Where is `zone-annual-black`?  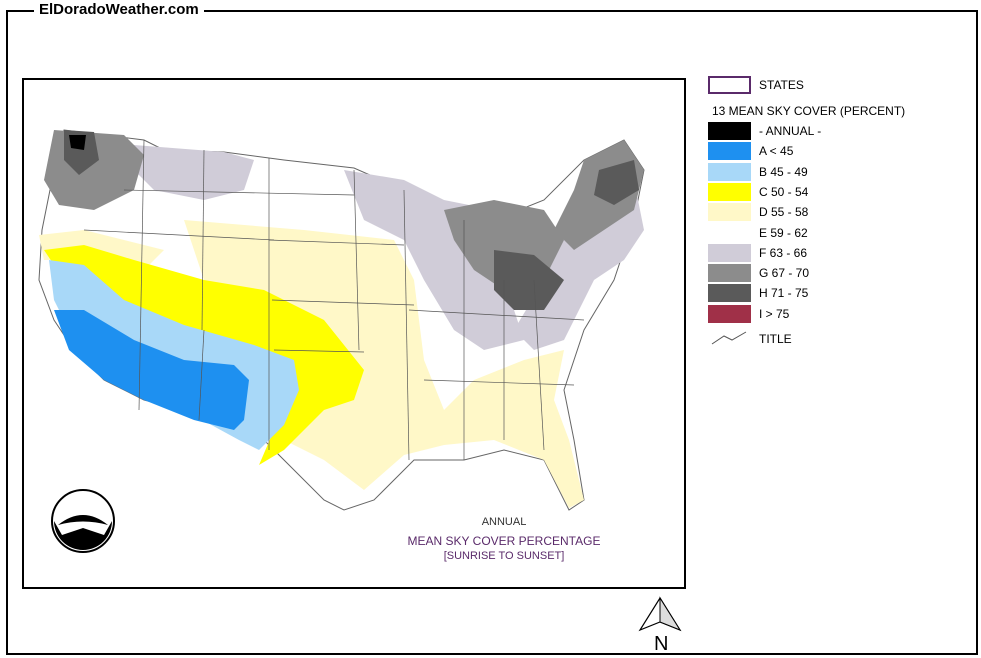
zone-annual-black is located at coordinates (77, 142).